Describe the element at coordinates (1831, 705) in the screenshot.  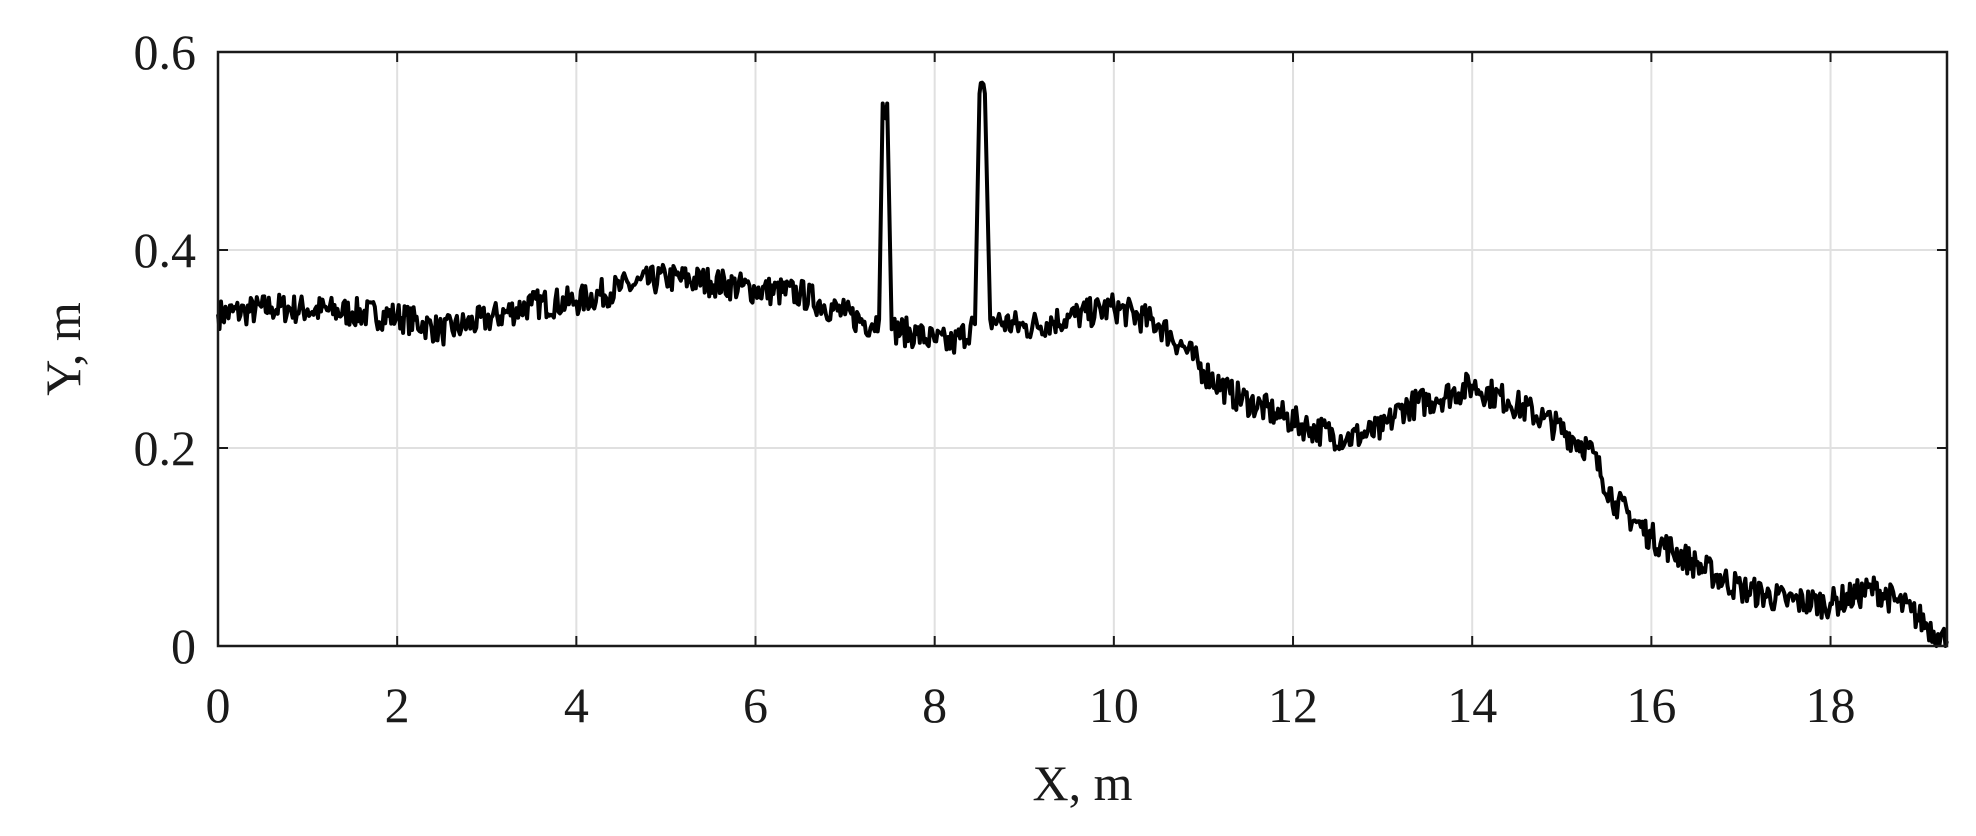
I see `x-tick-label: 18` at that location.